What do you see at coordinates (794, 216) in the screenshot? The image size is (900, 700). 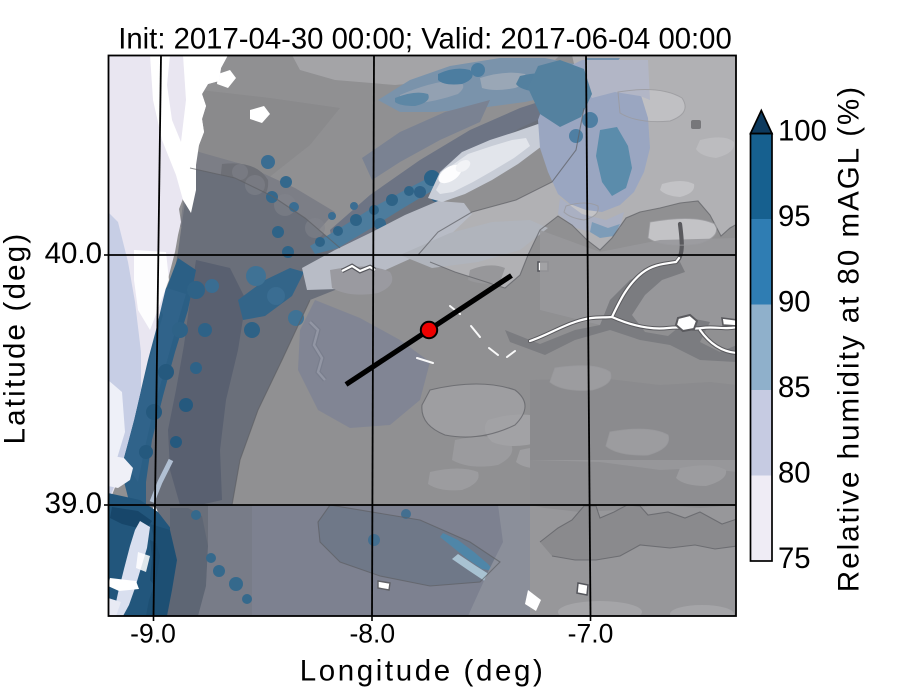 I see `svg-text: 95` at bounding box center [794, 216].